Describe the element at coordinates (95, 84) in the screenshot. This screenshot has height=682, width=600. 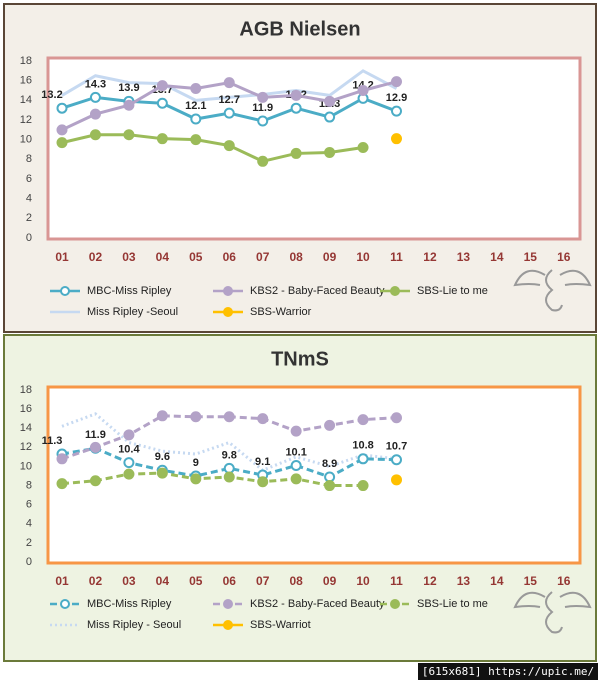
I see `data-label: 14.3` at that location.